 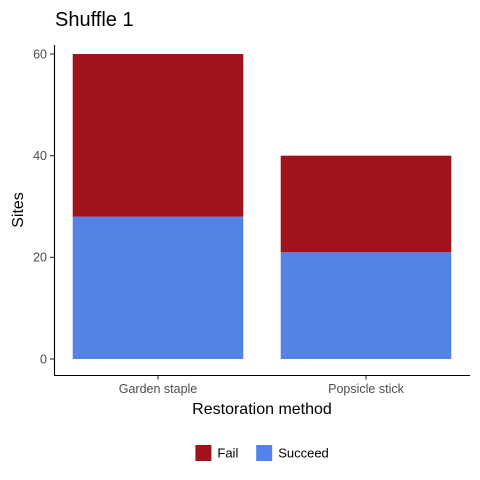 What do you see at coordinates (303, 453) in the screenshot?
I see `legend-label-succeed: Succeed` at bounding box center [303, 453].